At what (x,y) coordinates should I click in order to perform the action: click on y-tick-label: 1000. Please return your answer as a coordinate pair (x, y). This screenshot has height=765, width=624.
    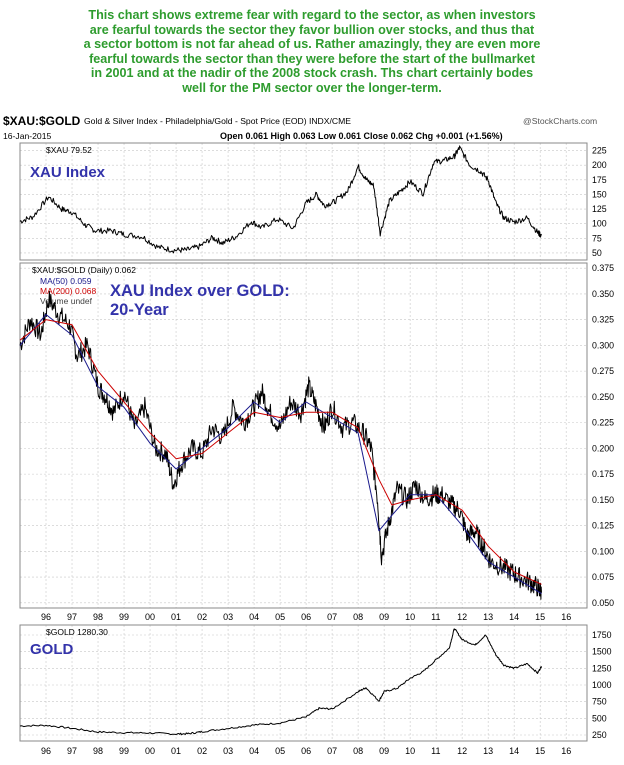
    Looking at the image, I should click on (602, 685).